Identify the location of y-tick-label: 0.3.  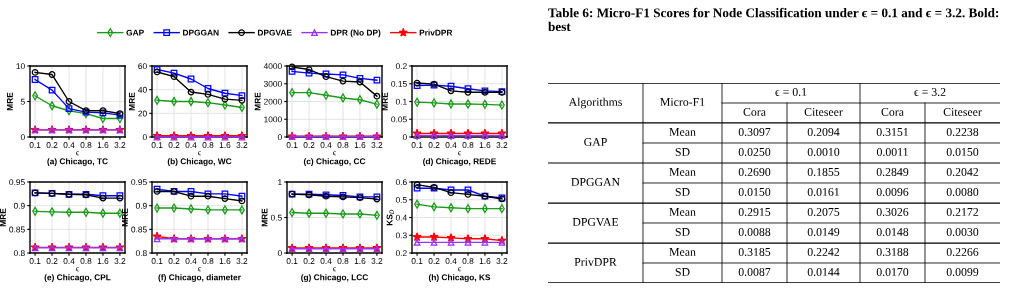
(401, 235).